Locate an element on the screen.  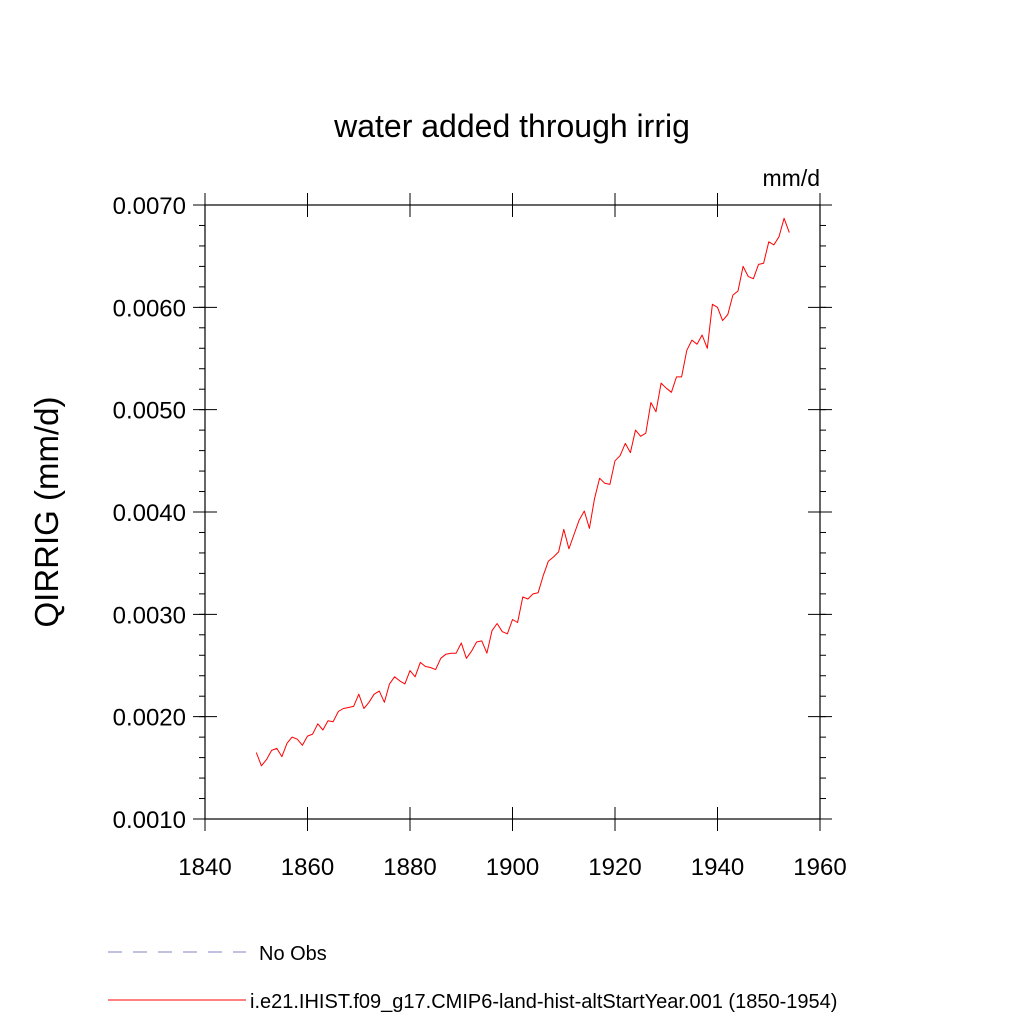
y-tick-label: 0.0040 is located at coordinates (149, 513).